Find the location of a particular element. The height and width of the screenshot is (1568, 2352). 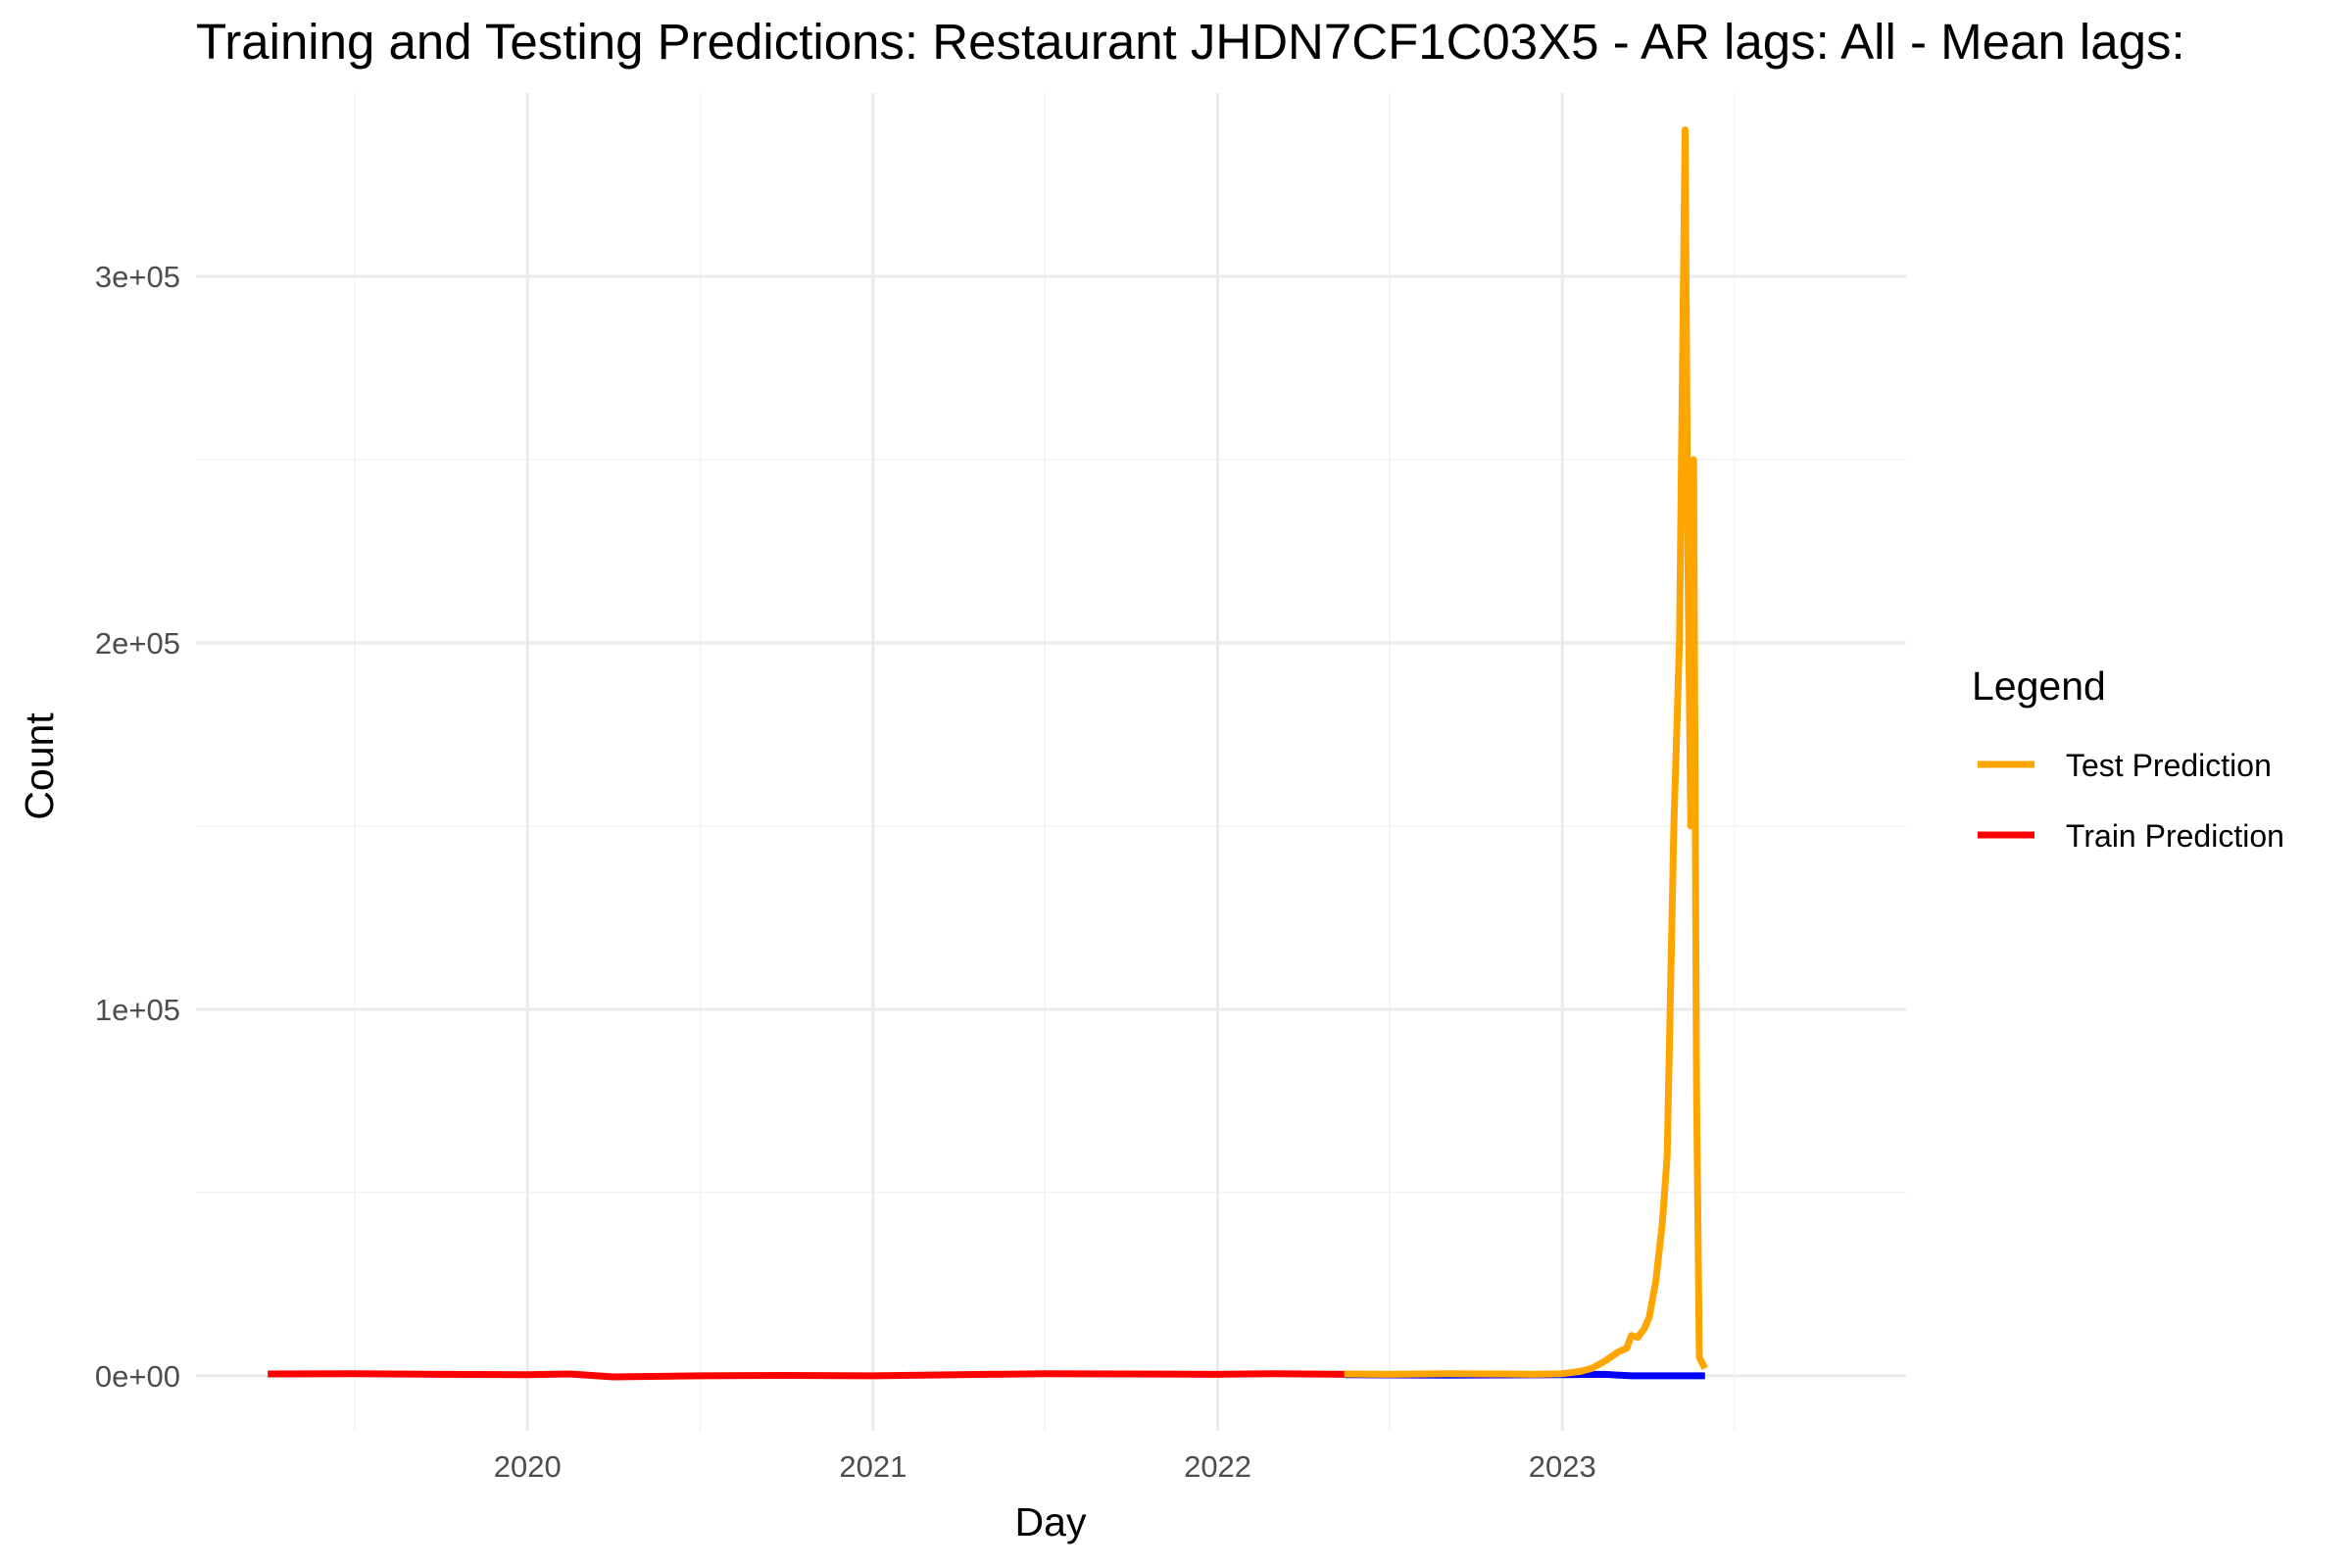

x-tick-labels: 2020 2021 2022 2023 is located at coordinates (1045, 1466).